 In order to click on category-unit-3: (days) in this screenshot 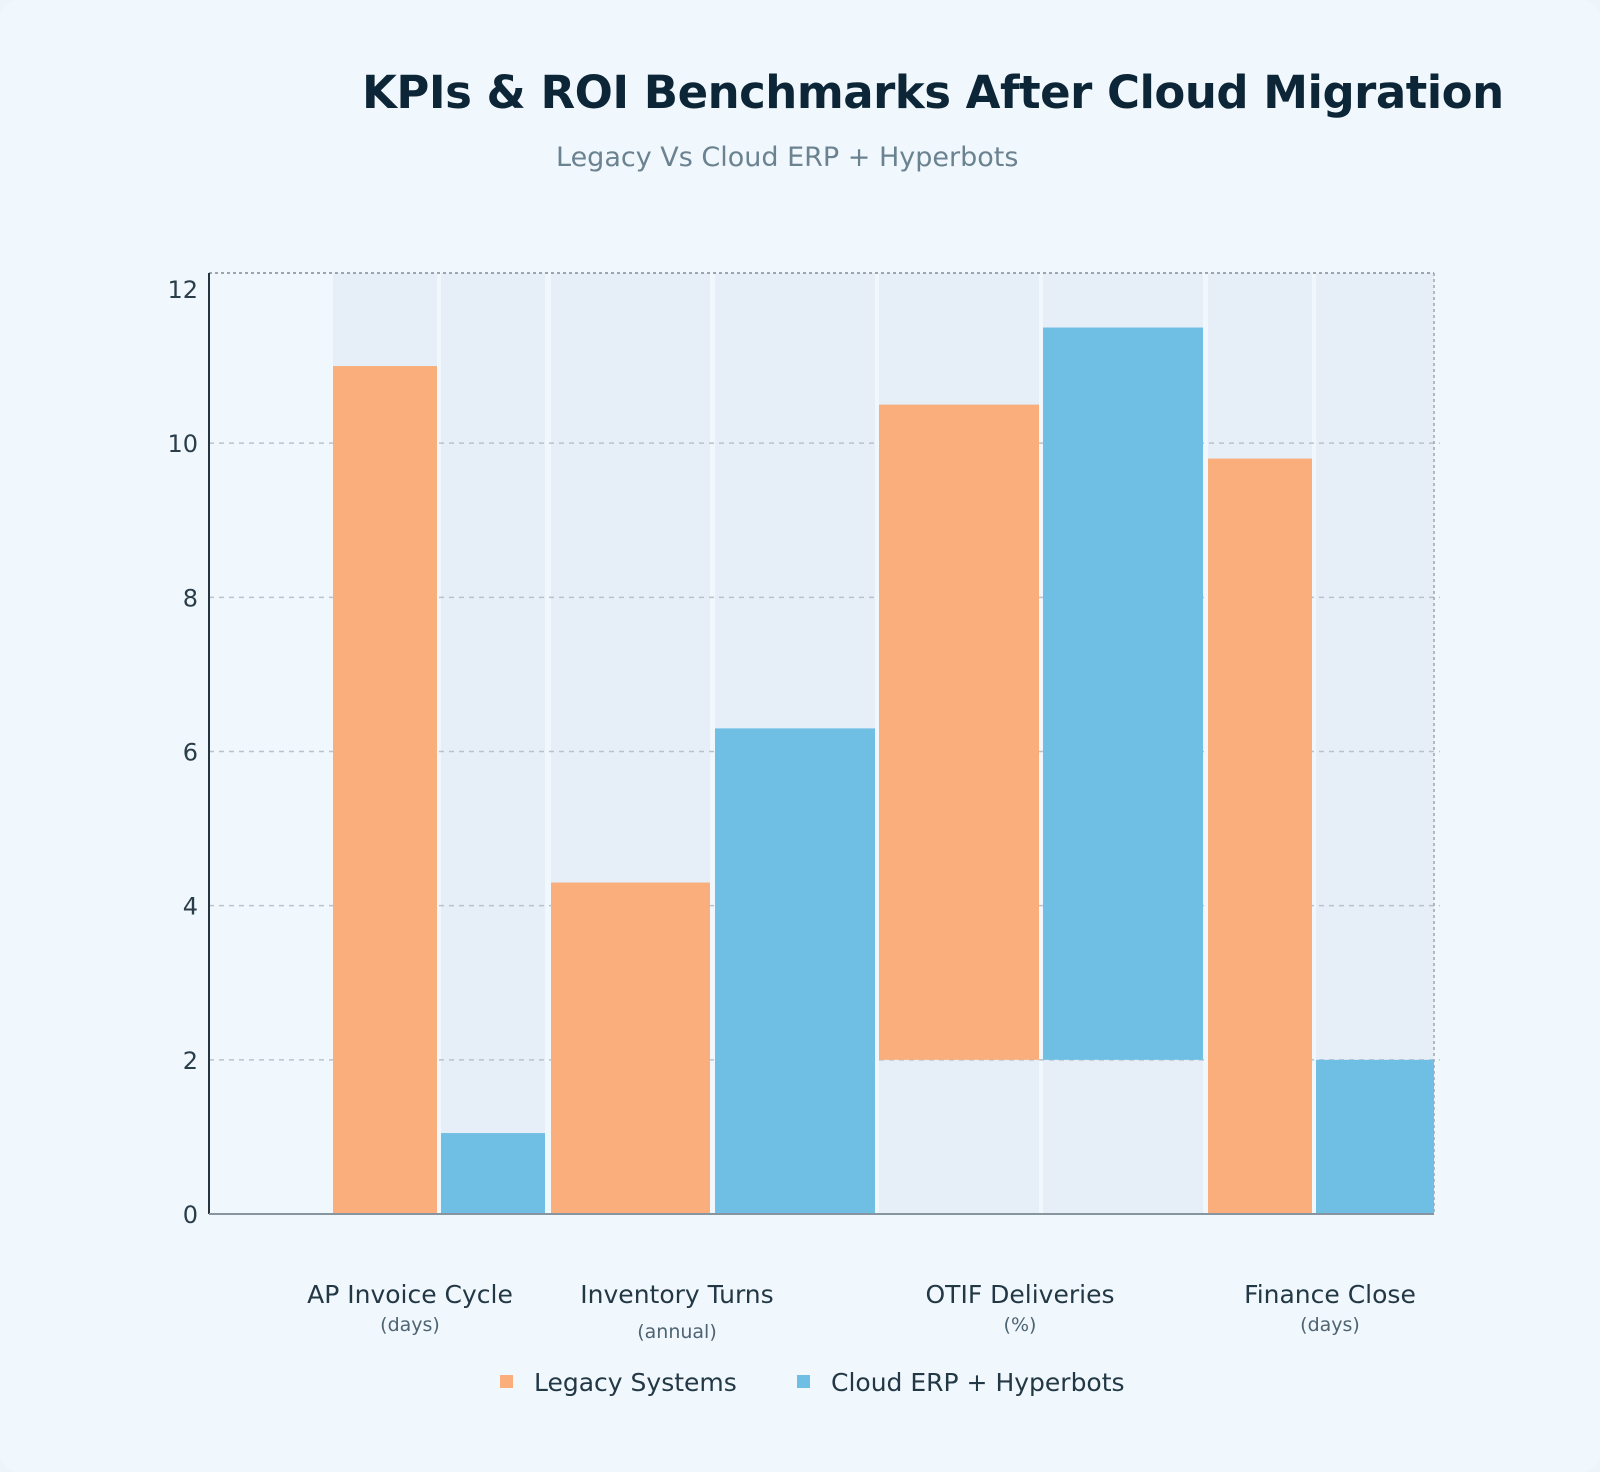, I will do `click(1330, 1325)`.